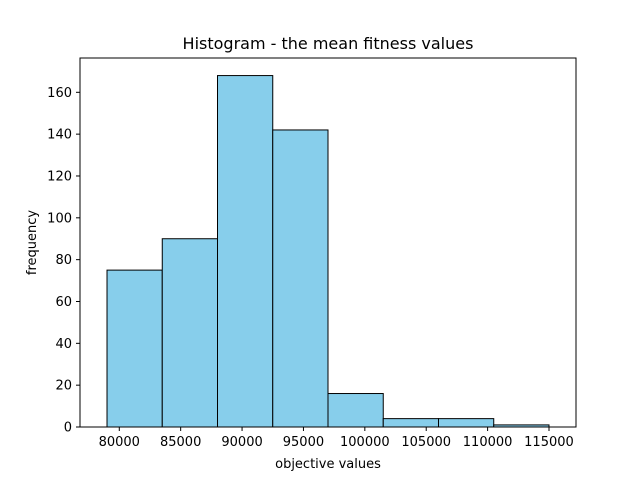  I want to click on y-tick-label: 0, so click(68, 428).